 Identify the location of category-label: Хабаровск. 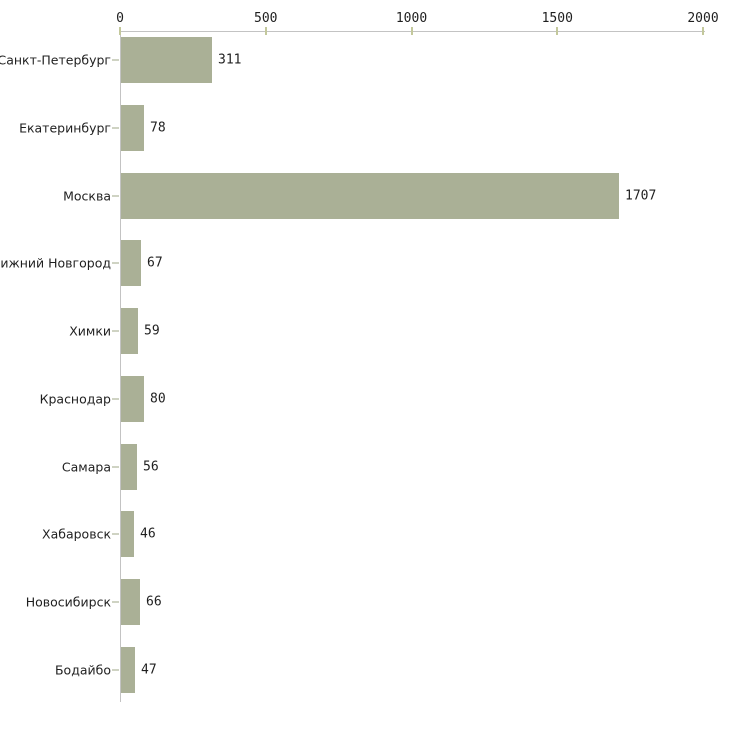
(76, 534).